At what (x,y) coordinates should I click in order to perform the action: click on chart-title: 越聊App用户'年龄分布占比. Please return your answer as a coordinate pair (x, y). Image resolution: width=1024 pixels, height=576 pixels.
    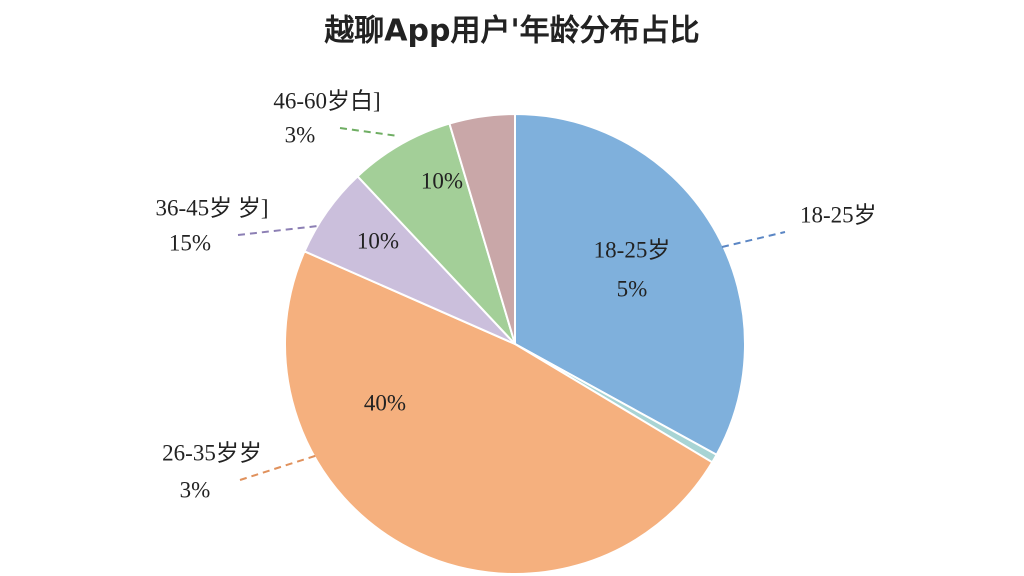
    Looking at the image, I should click on (511, 31).